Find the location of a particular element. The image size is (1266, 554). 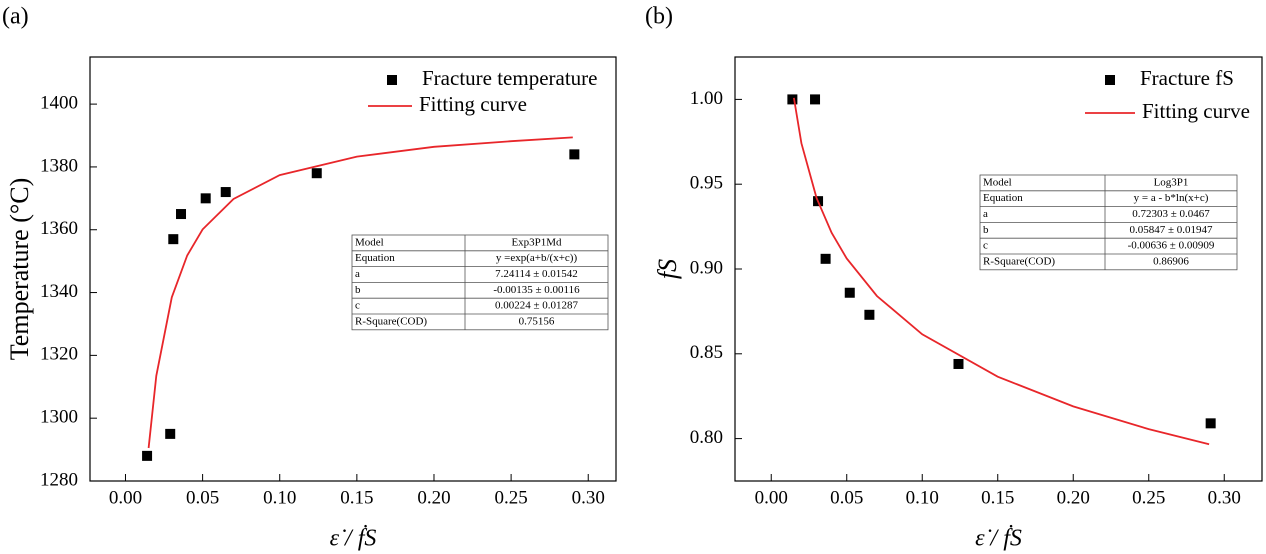

y-tick-label: 1380 is located at coordinates (59, 165).